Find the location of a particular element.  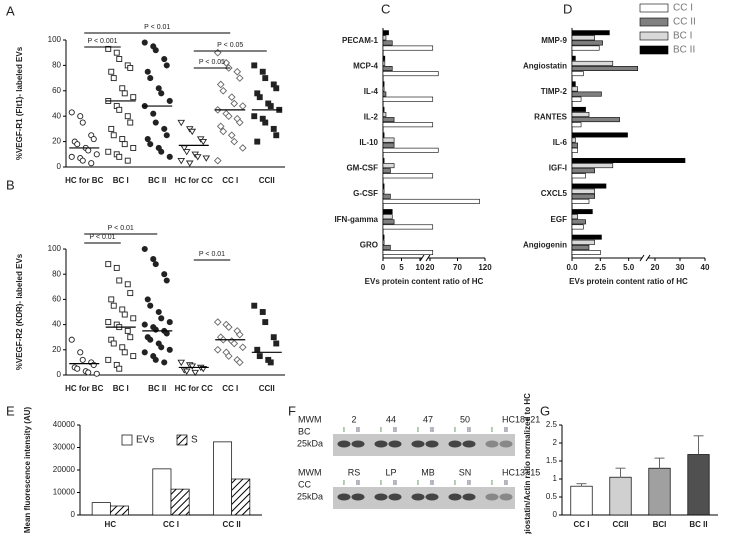

lane-label: SN is located at coordinates (465, 472).